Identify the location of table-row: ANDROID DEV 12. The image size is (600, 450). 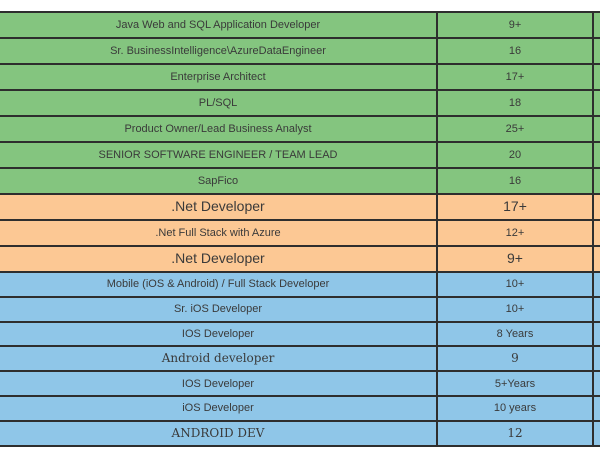
(300, 433).